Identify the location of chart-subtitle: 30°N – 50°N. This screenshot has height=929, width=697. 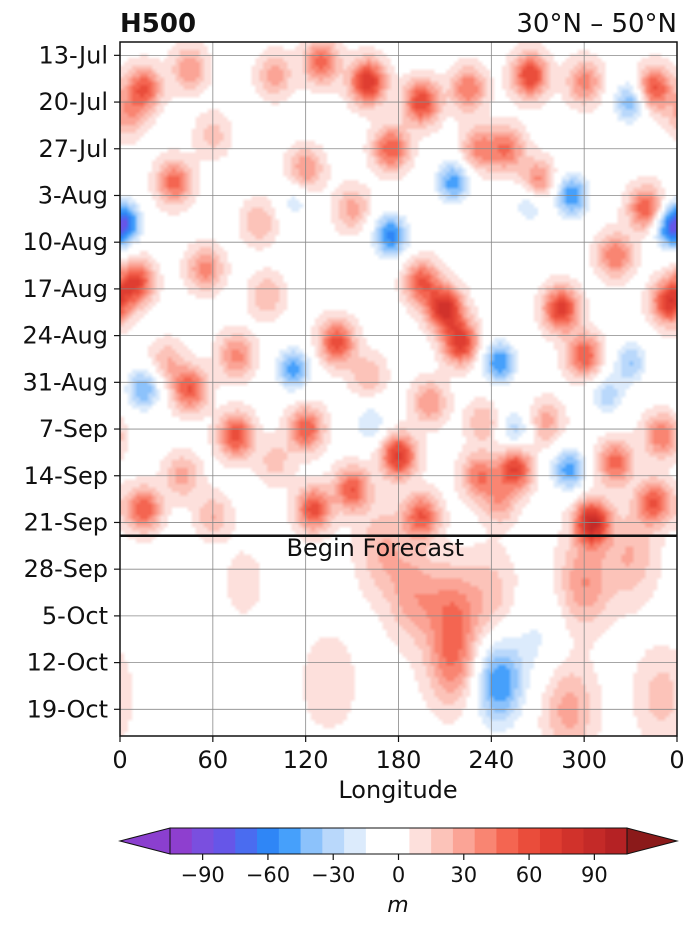
(596, 24).